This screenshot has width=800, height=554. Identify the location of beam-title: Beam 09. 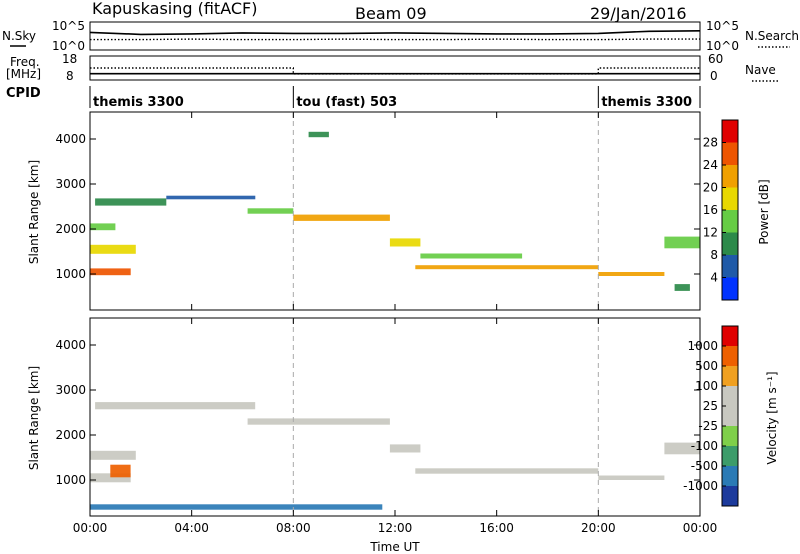
(391, 13).